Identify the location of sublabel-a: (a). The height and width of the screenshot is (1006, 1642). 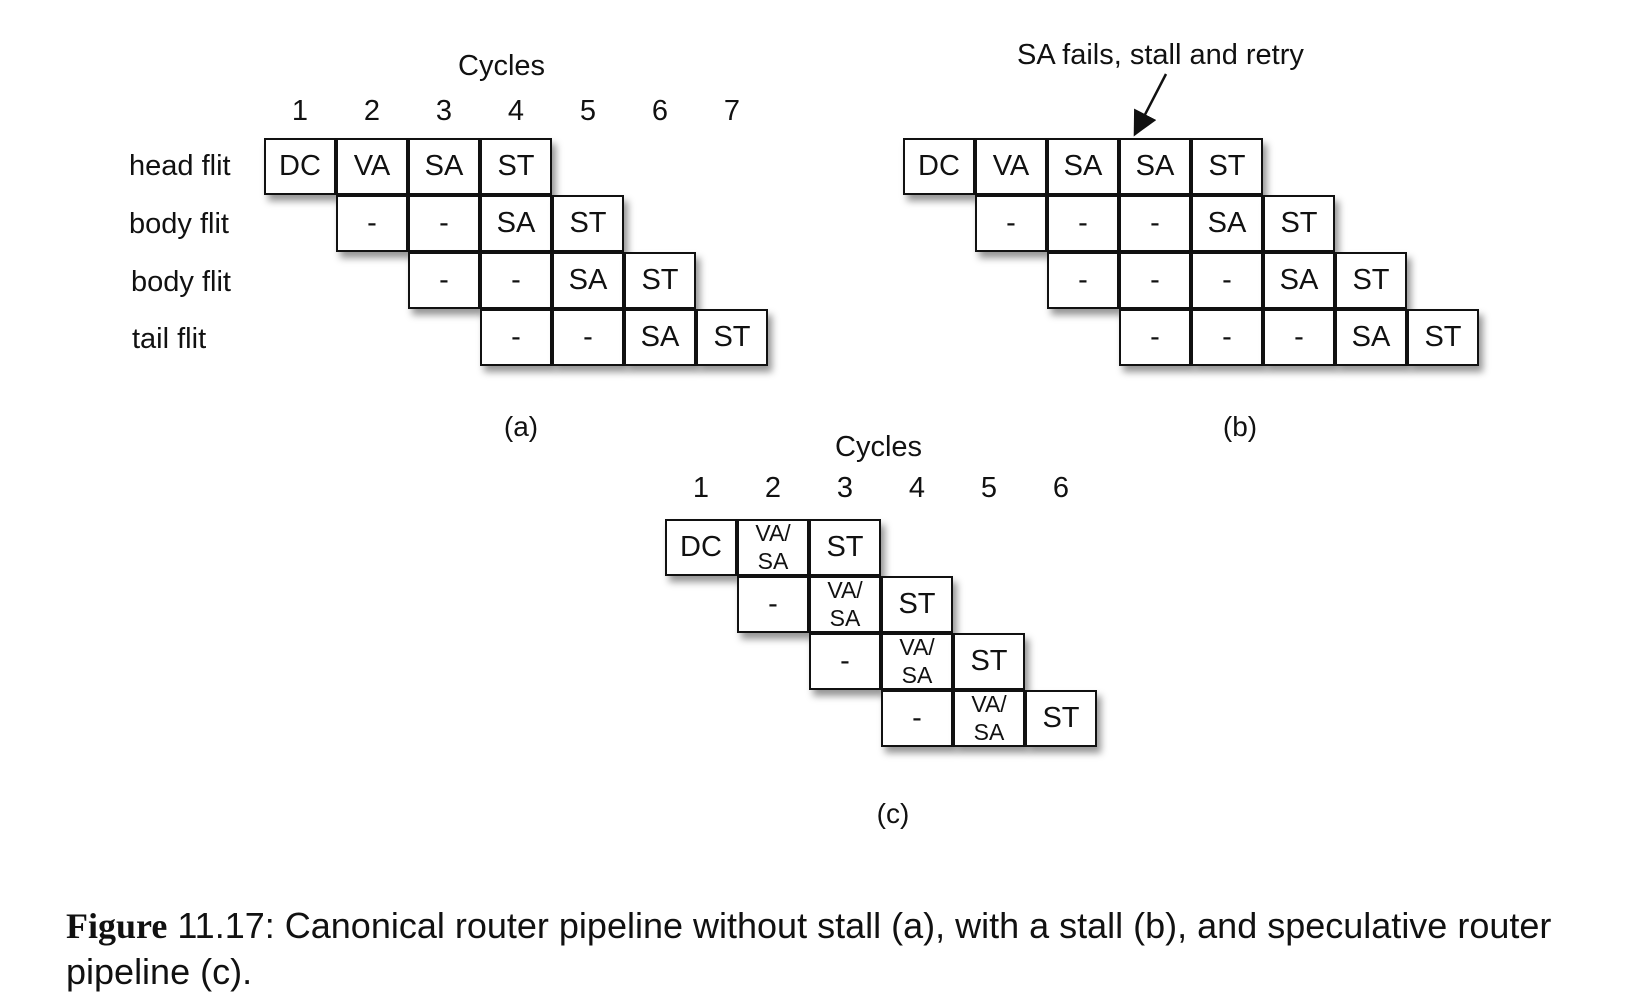
(521, 426).